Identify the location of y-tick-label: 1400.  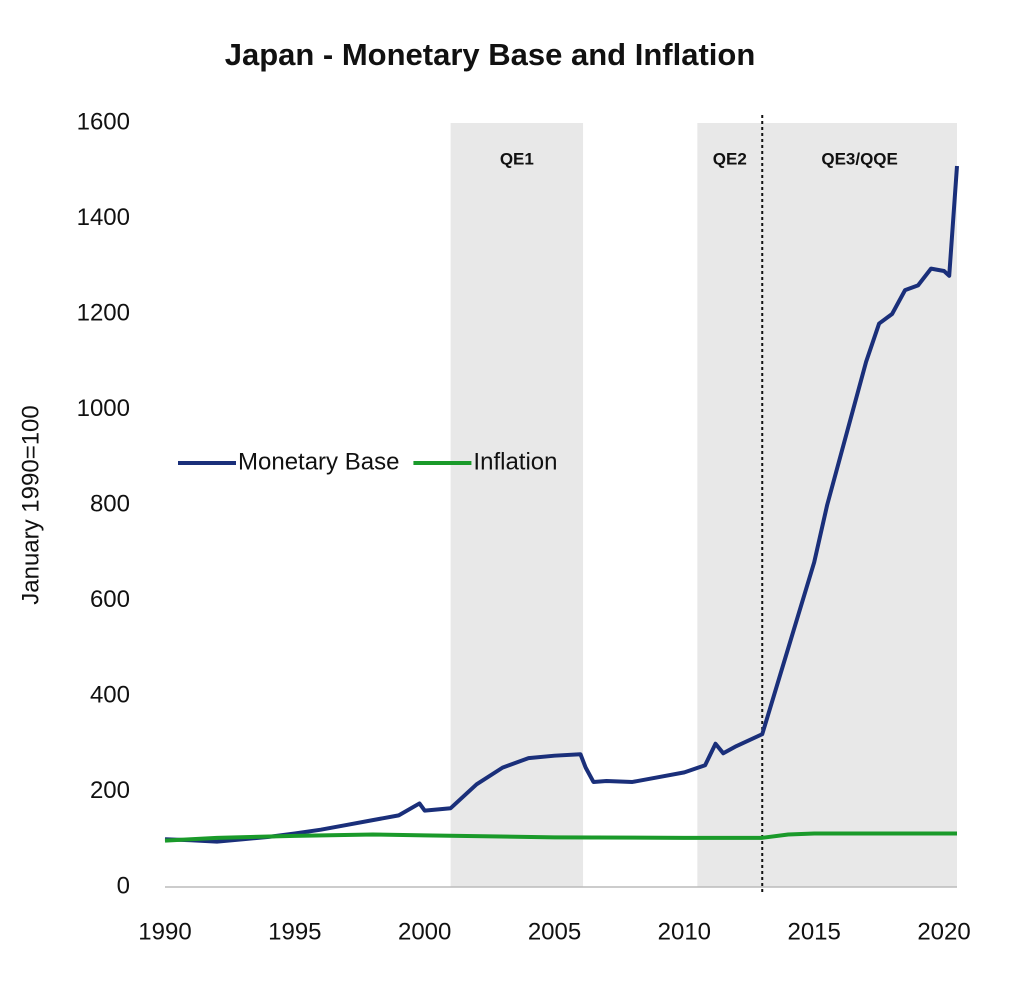
(103, 217).